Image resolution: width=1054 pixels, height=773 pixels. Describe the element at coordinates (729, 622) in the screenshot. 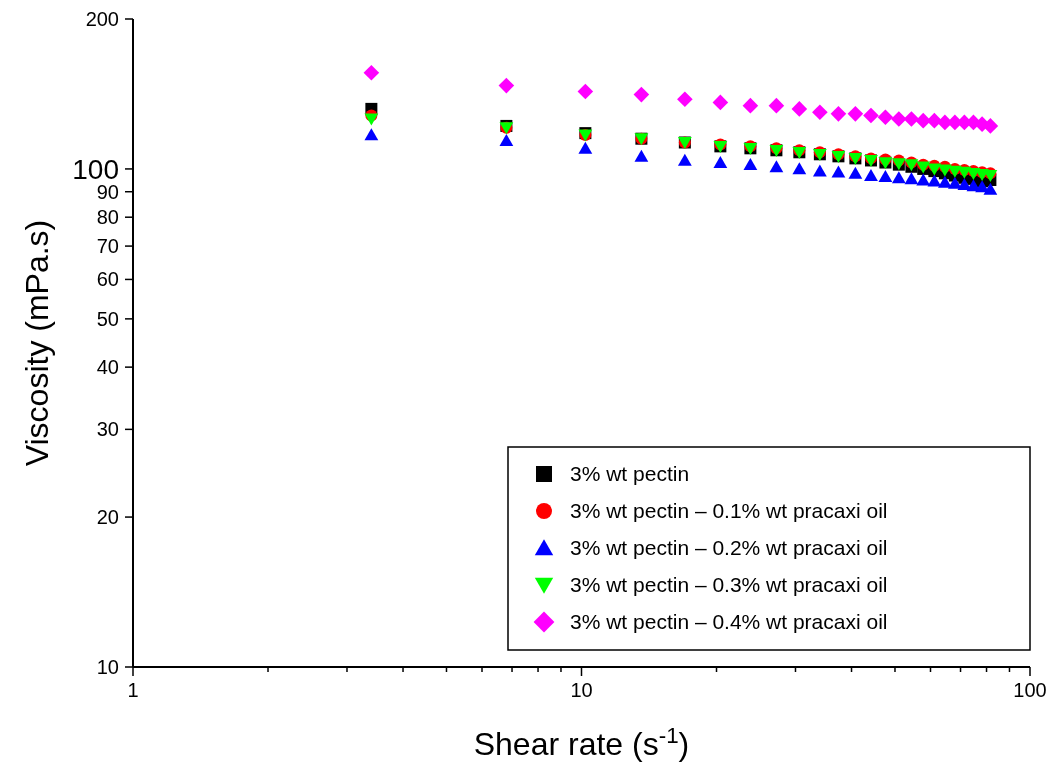

I see `legend-label: 3% wt pectin – 0.4% wt pracaxi oil` at that location.